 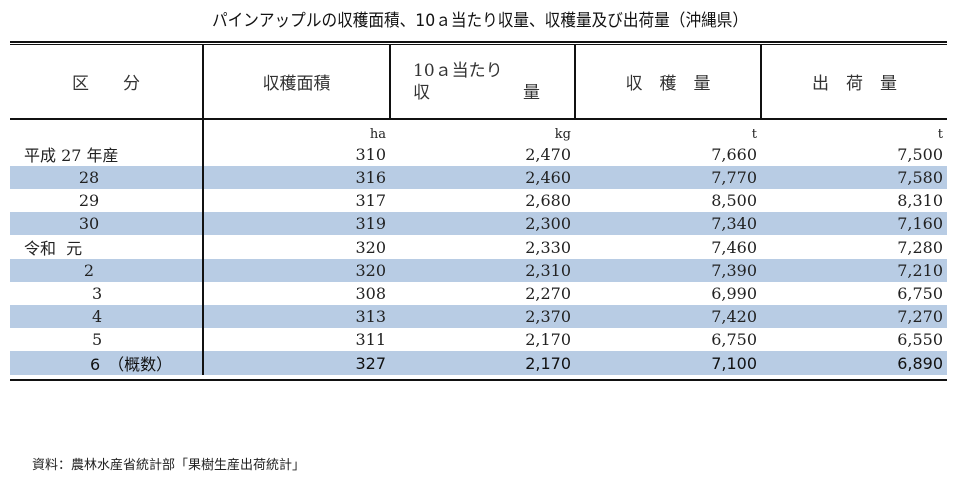 I want to click on cell-shipment: 7,270, so click(x=854, y=316).